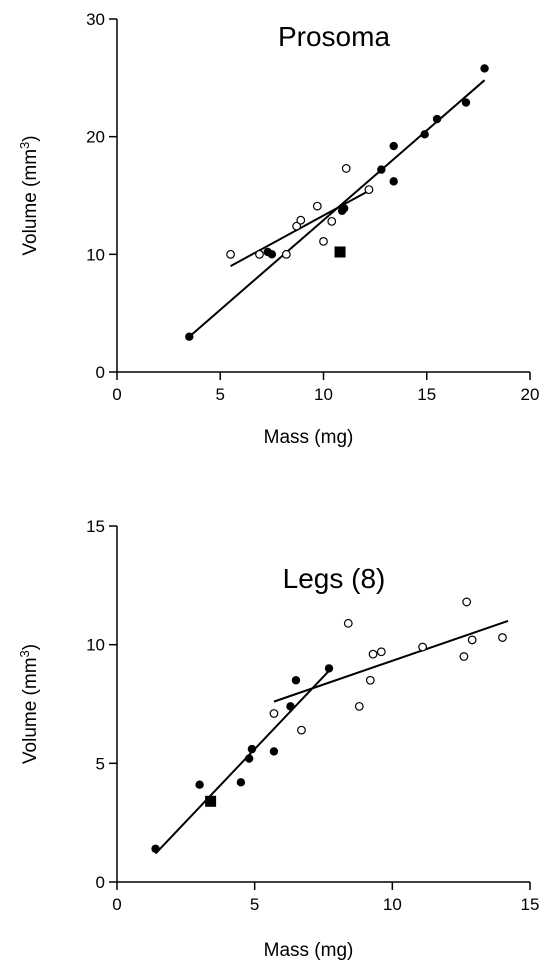 Image resolution: width=544 pixels, height=970 pixels. What do you see at coordinates (530, 394) in the screenshot?
I see `x-tick-label: 20` at bounding box center [530, 394].